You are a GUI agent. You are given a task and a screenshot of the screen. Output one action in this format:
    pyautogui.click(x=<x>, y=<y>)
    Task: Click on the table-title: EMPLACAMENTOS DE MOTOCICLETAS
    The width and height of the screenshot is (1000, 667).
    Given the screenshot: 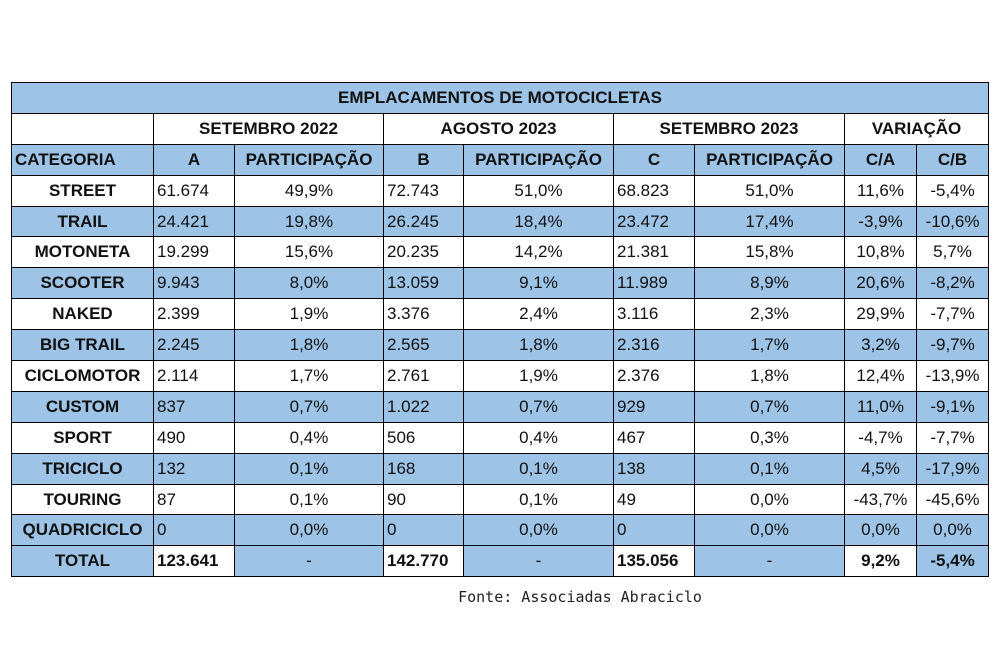 What is the action you would take?
    pyautogui.click(x=500, y=98)
    